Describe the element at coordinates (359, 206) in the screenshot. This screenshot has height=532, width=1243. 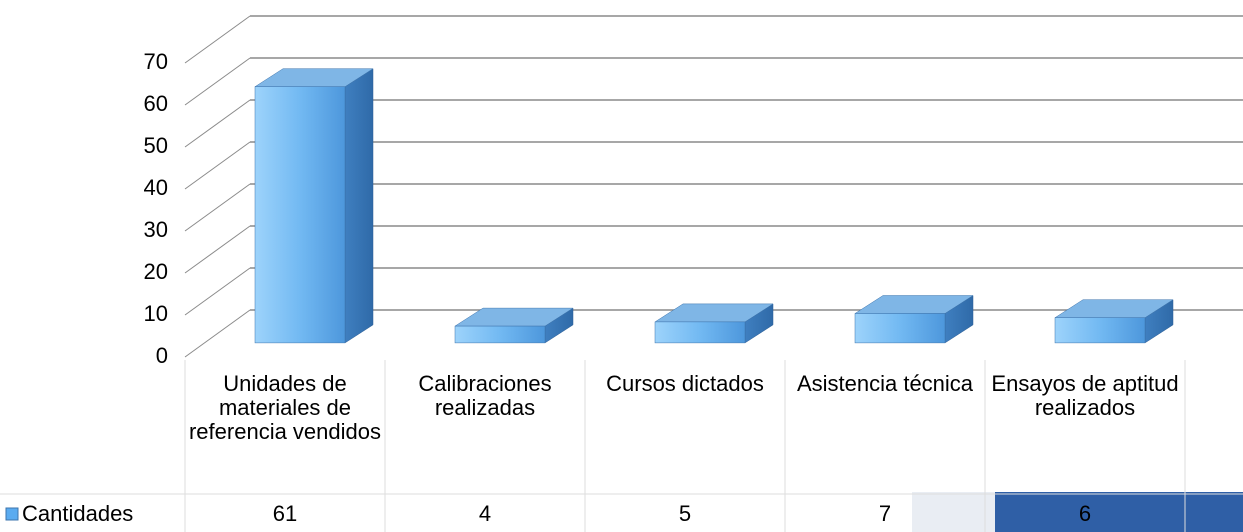
I see `bar-side` at that location.